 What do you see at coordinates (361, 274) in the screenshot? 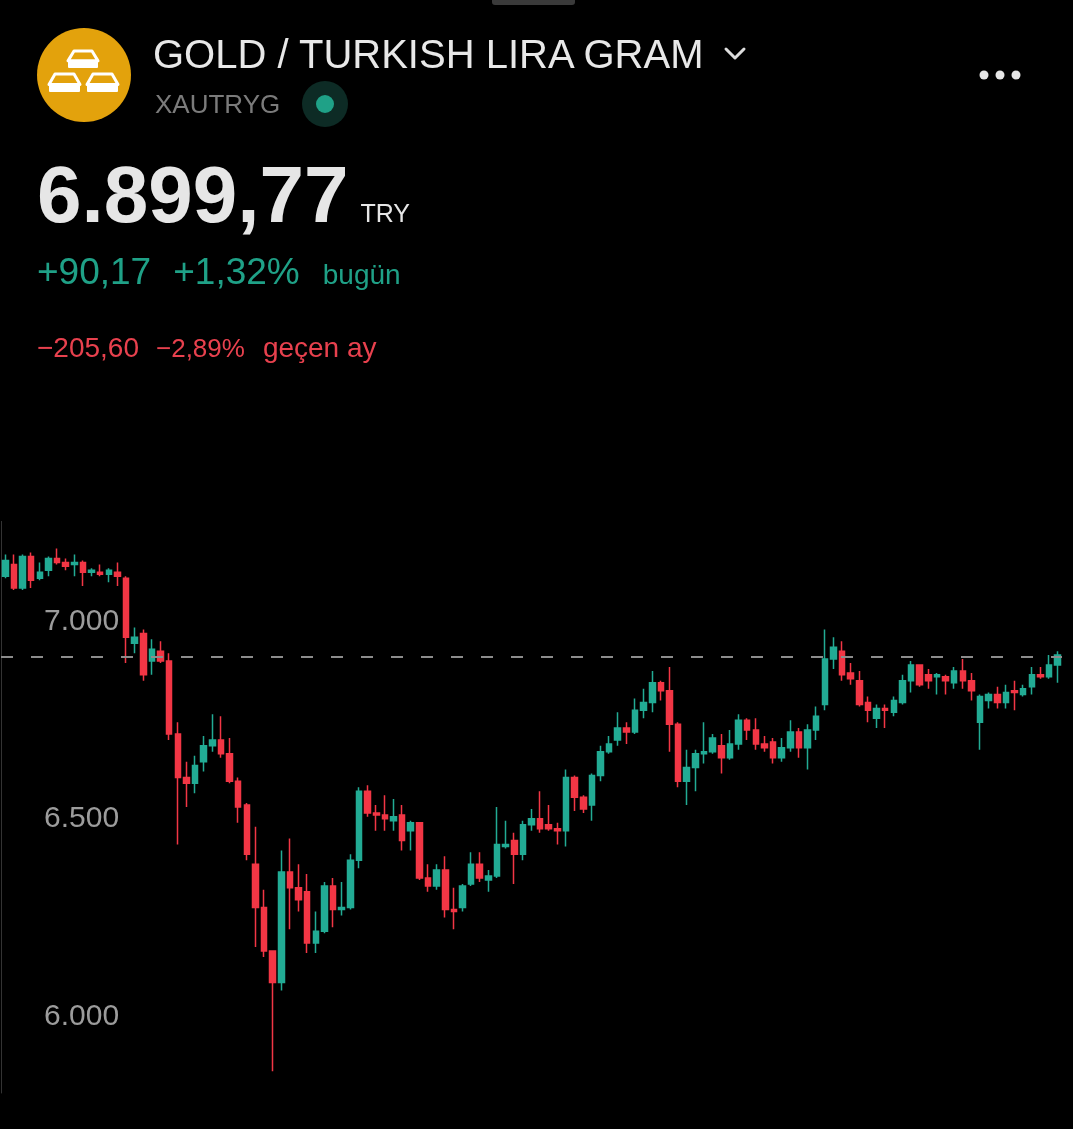
I see `text: bugün` at bounding box center [361, 274].